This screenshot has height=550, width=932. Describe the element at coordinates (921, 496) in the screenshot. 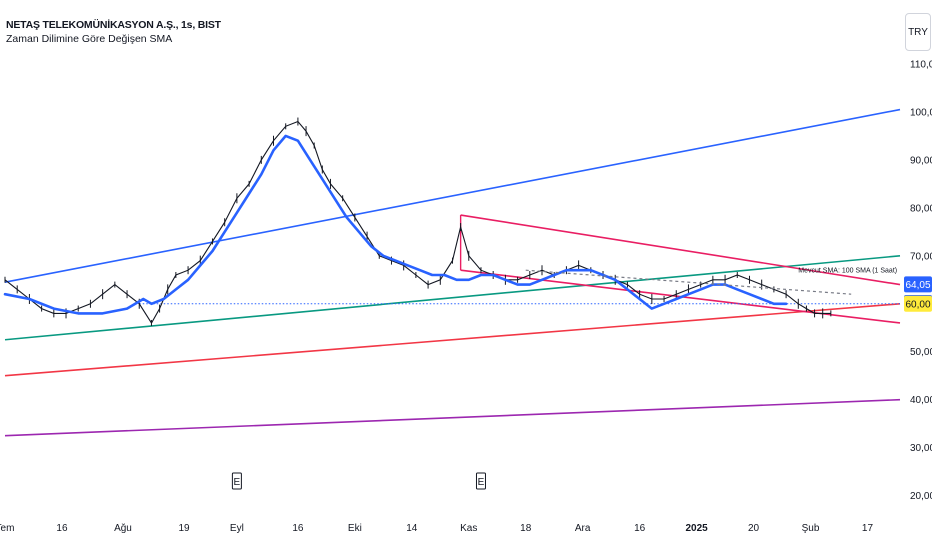

I see `y-tick-label: 20,00` at that location.